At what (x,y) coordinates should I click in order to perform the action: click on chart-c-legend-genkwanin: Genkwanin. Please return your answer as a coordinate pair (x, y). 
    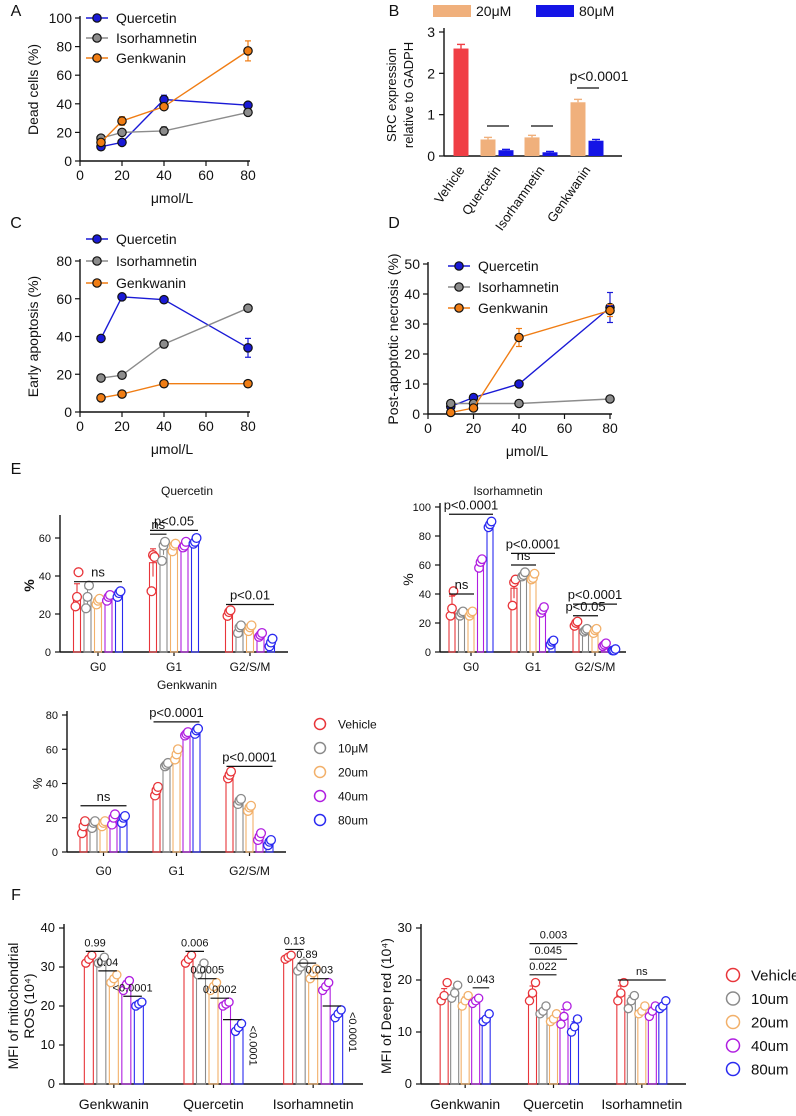
    Looking at the image, I should click on (151, 283).